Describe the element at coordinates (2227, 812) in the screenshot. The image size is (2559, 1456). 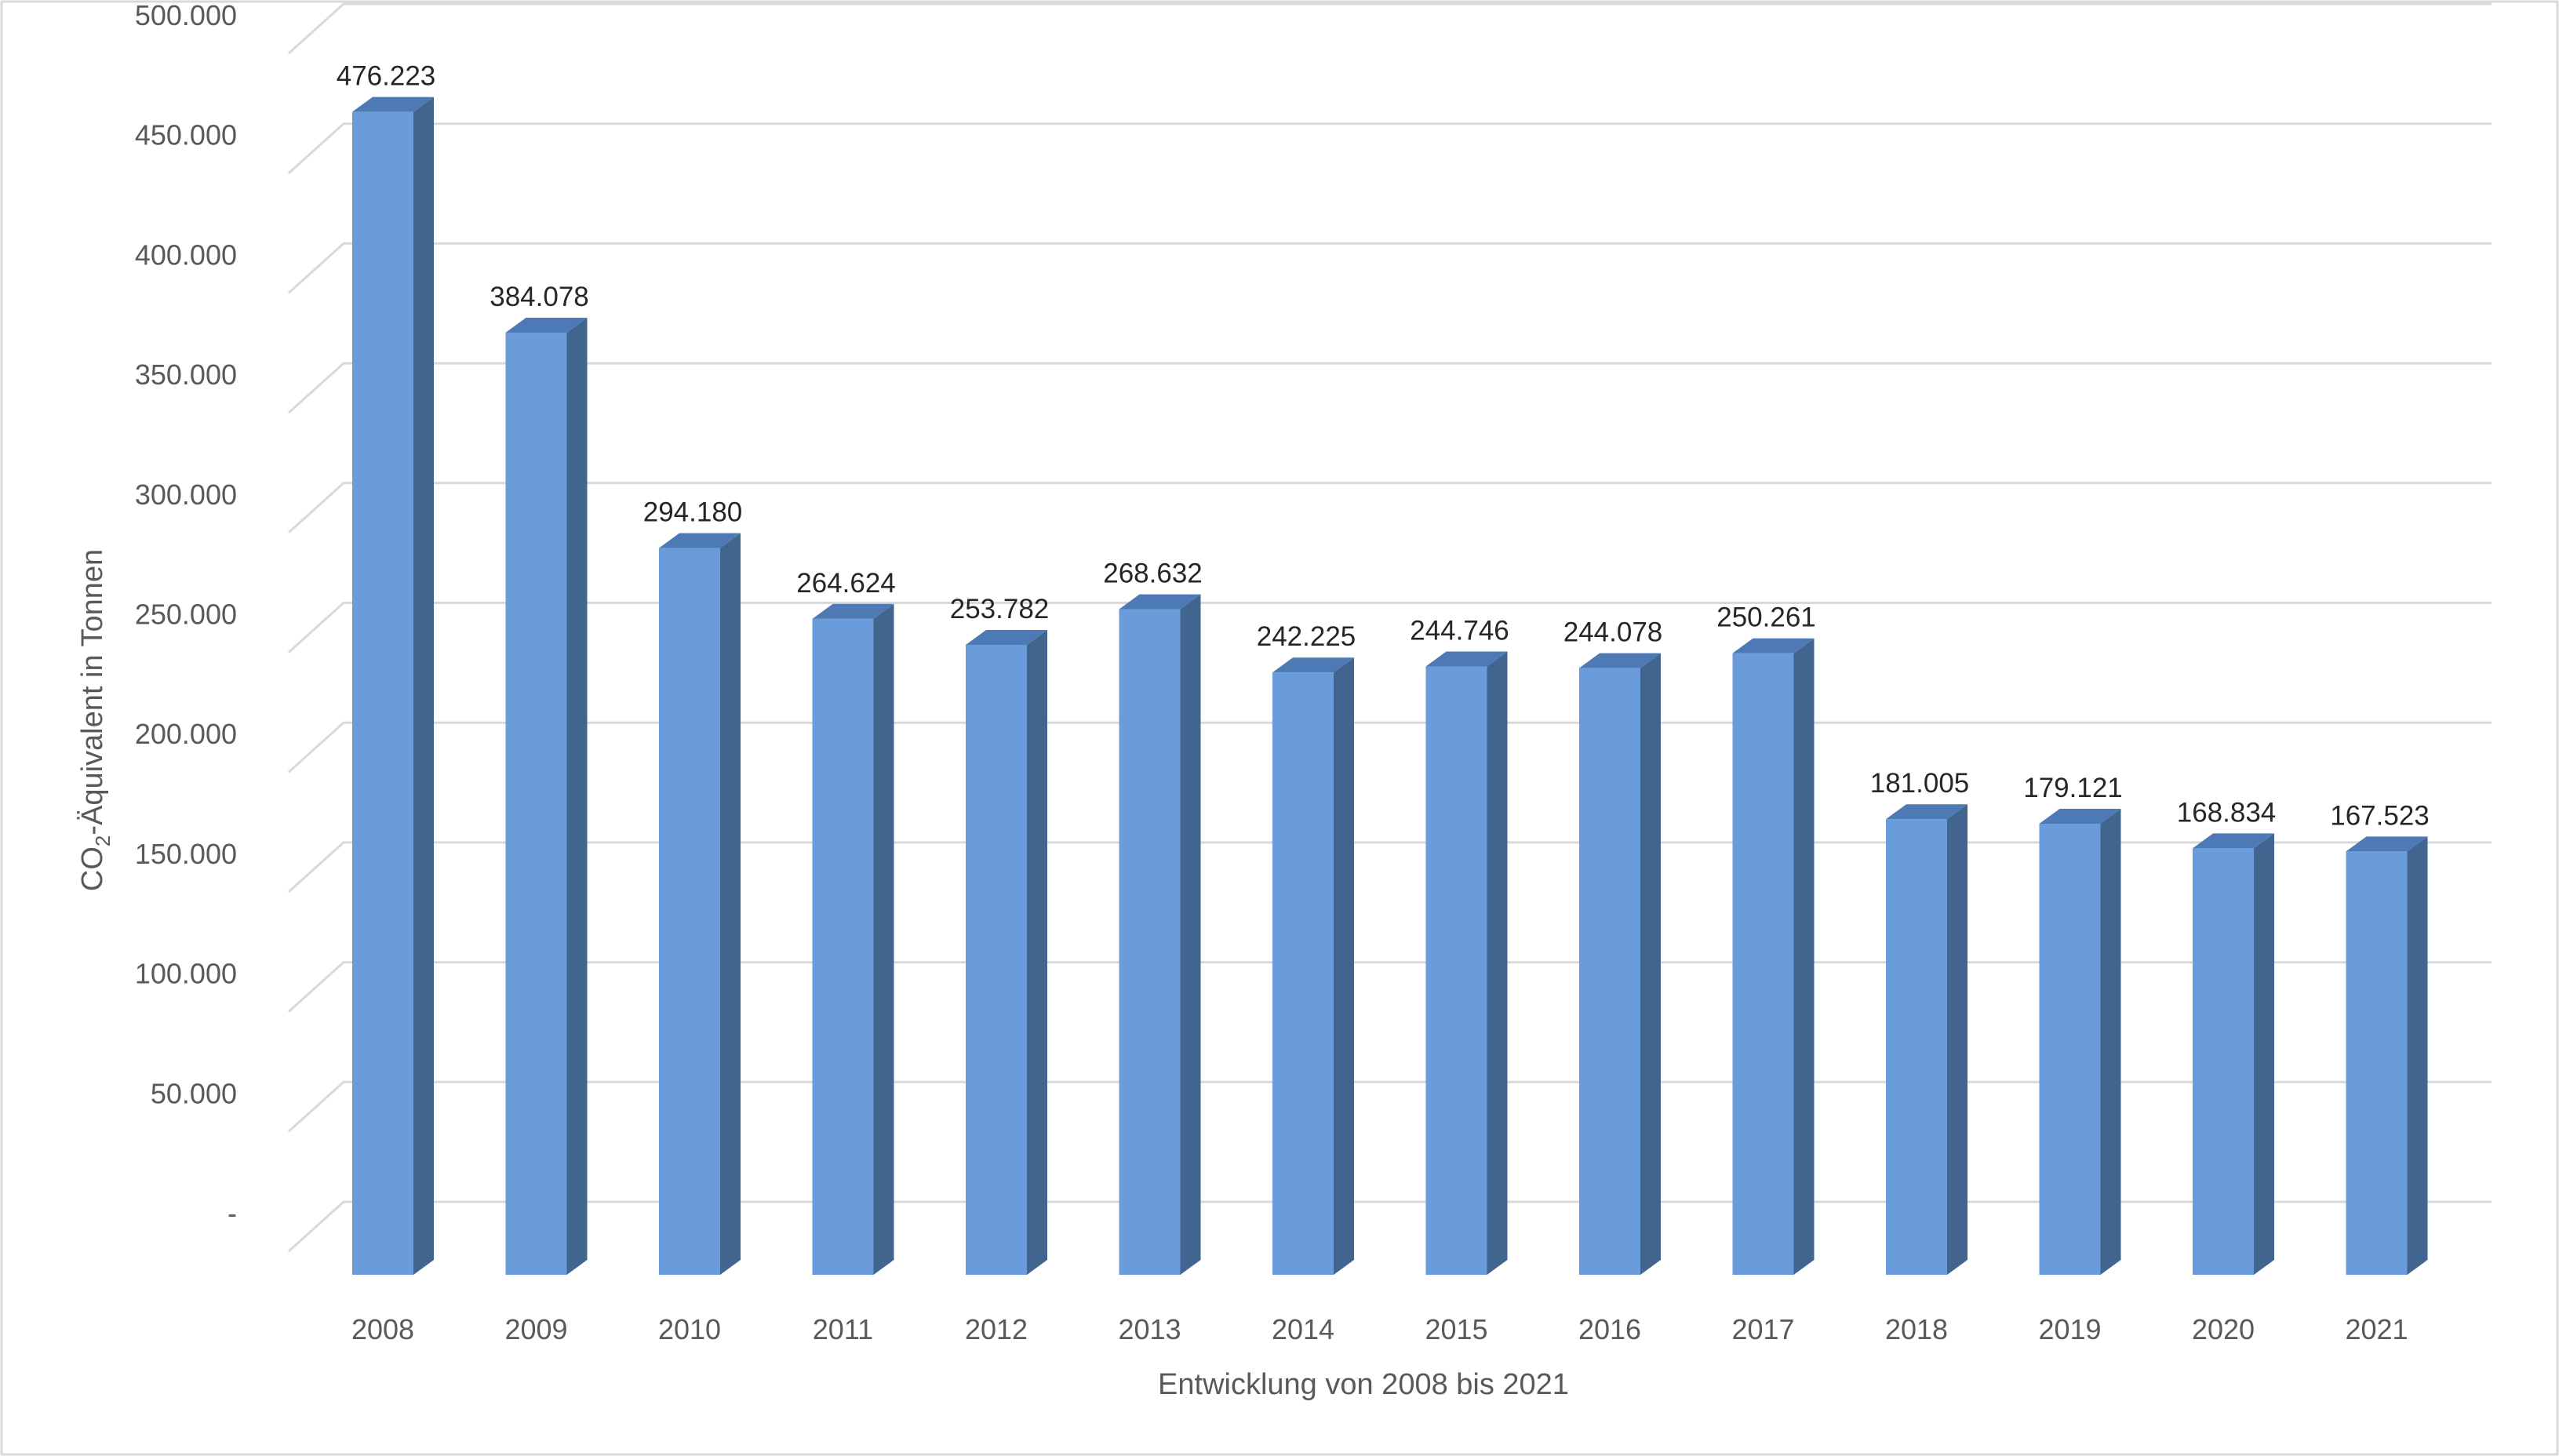
I see `data-label: 168.834` at that location.